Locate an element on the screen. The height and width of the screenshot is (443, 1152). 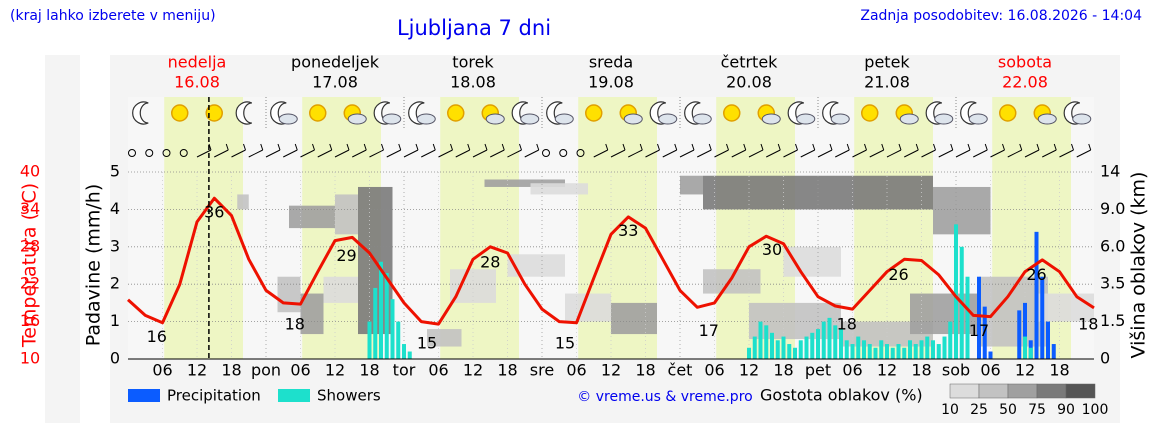
y-tick-label: 4 is located at coordinates (115, 208).